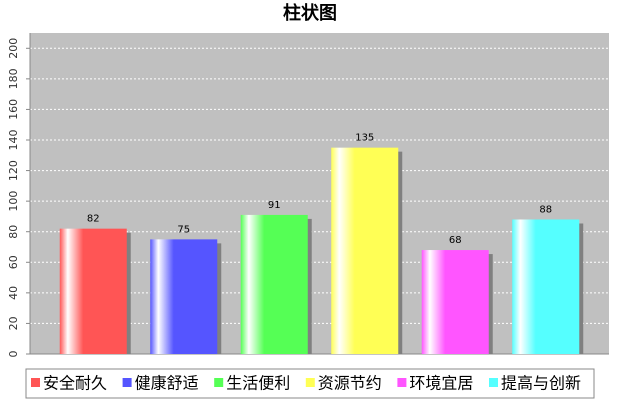 The width and height of the screenshot is (620, 400). What do you see at coordinates (13, 109) in the screenshot?
I see `y-tick-label: 160` at bounding box center [13, 109].